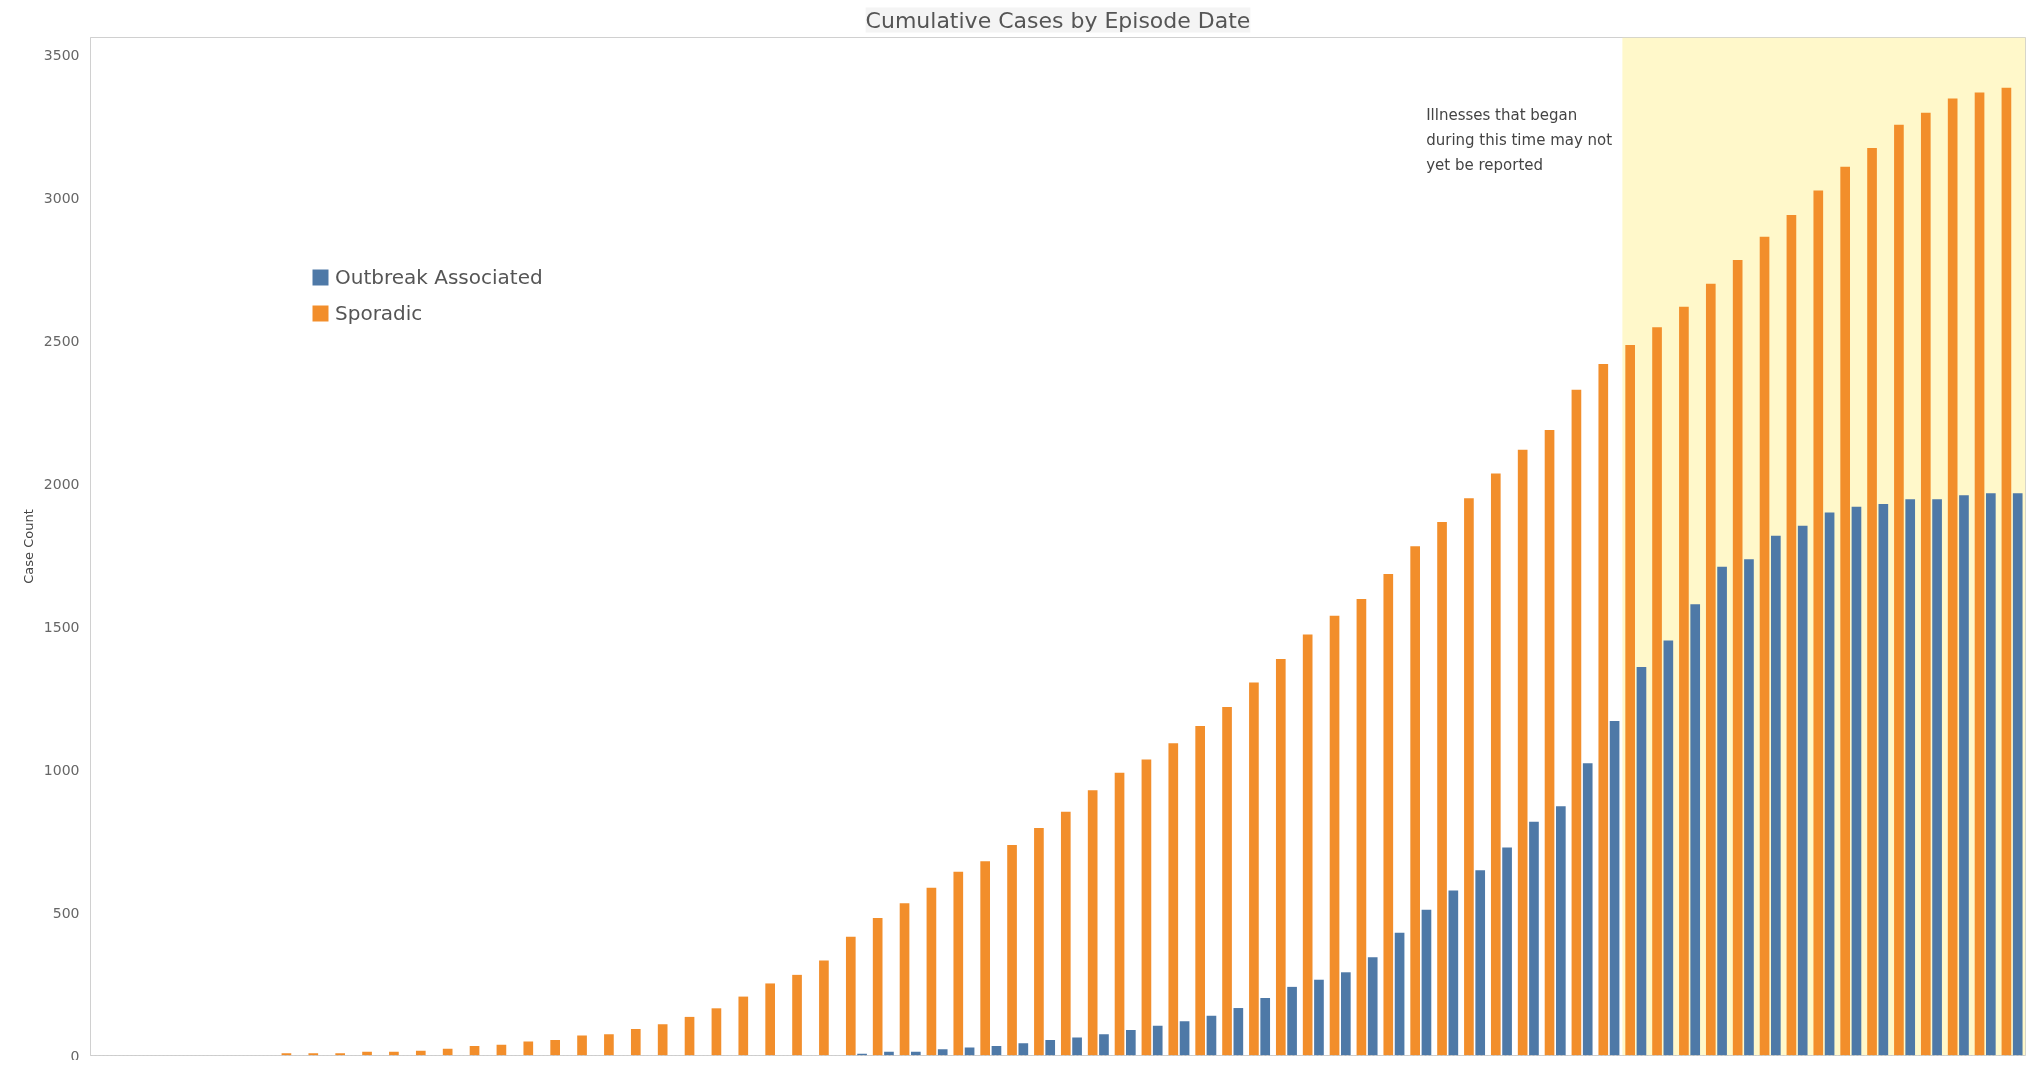  What do you see at coordinates (379, 313) in the screenshot?
I see `legend-label: Sporadic` at bounding box center [379, 313].